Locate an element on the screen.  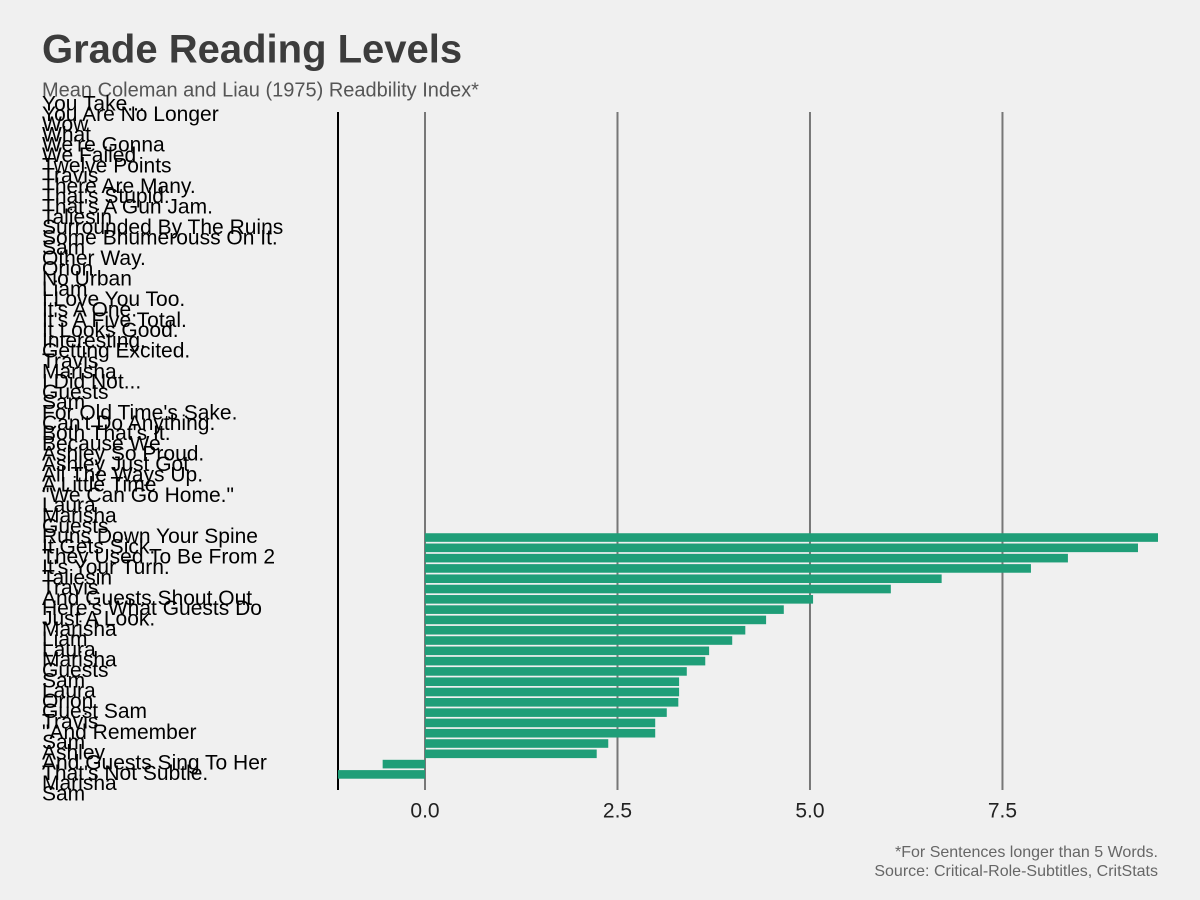
y-tick-label: Twelve Points is located at coordinates (107, 165).